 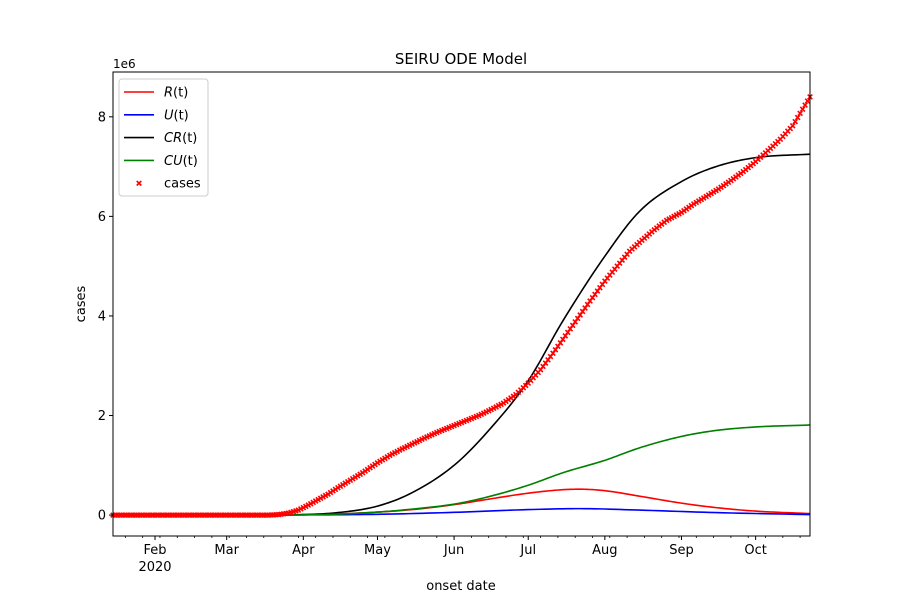 What do you see at coordinates (461, 59) in the screenshot?
I see `chart-title: SEIRU ODE Model` at bounding box center [461, 59].